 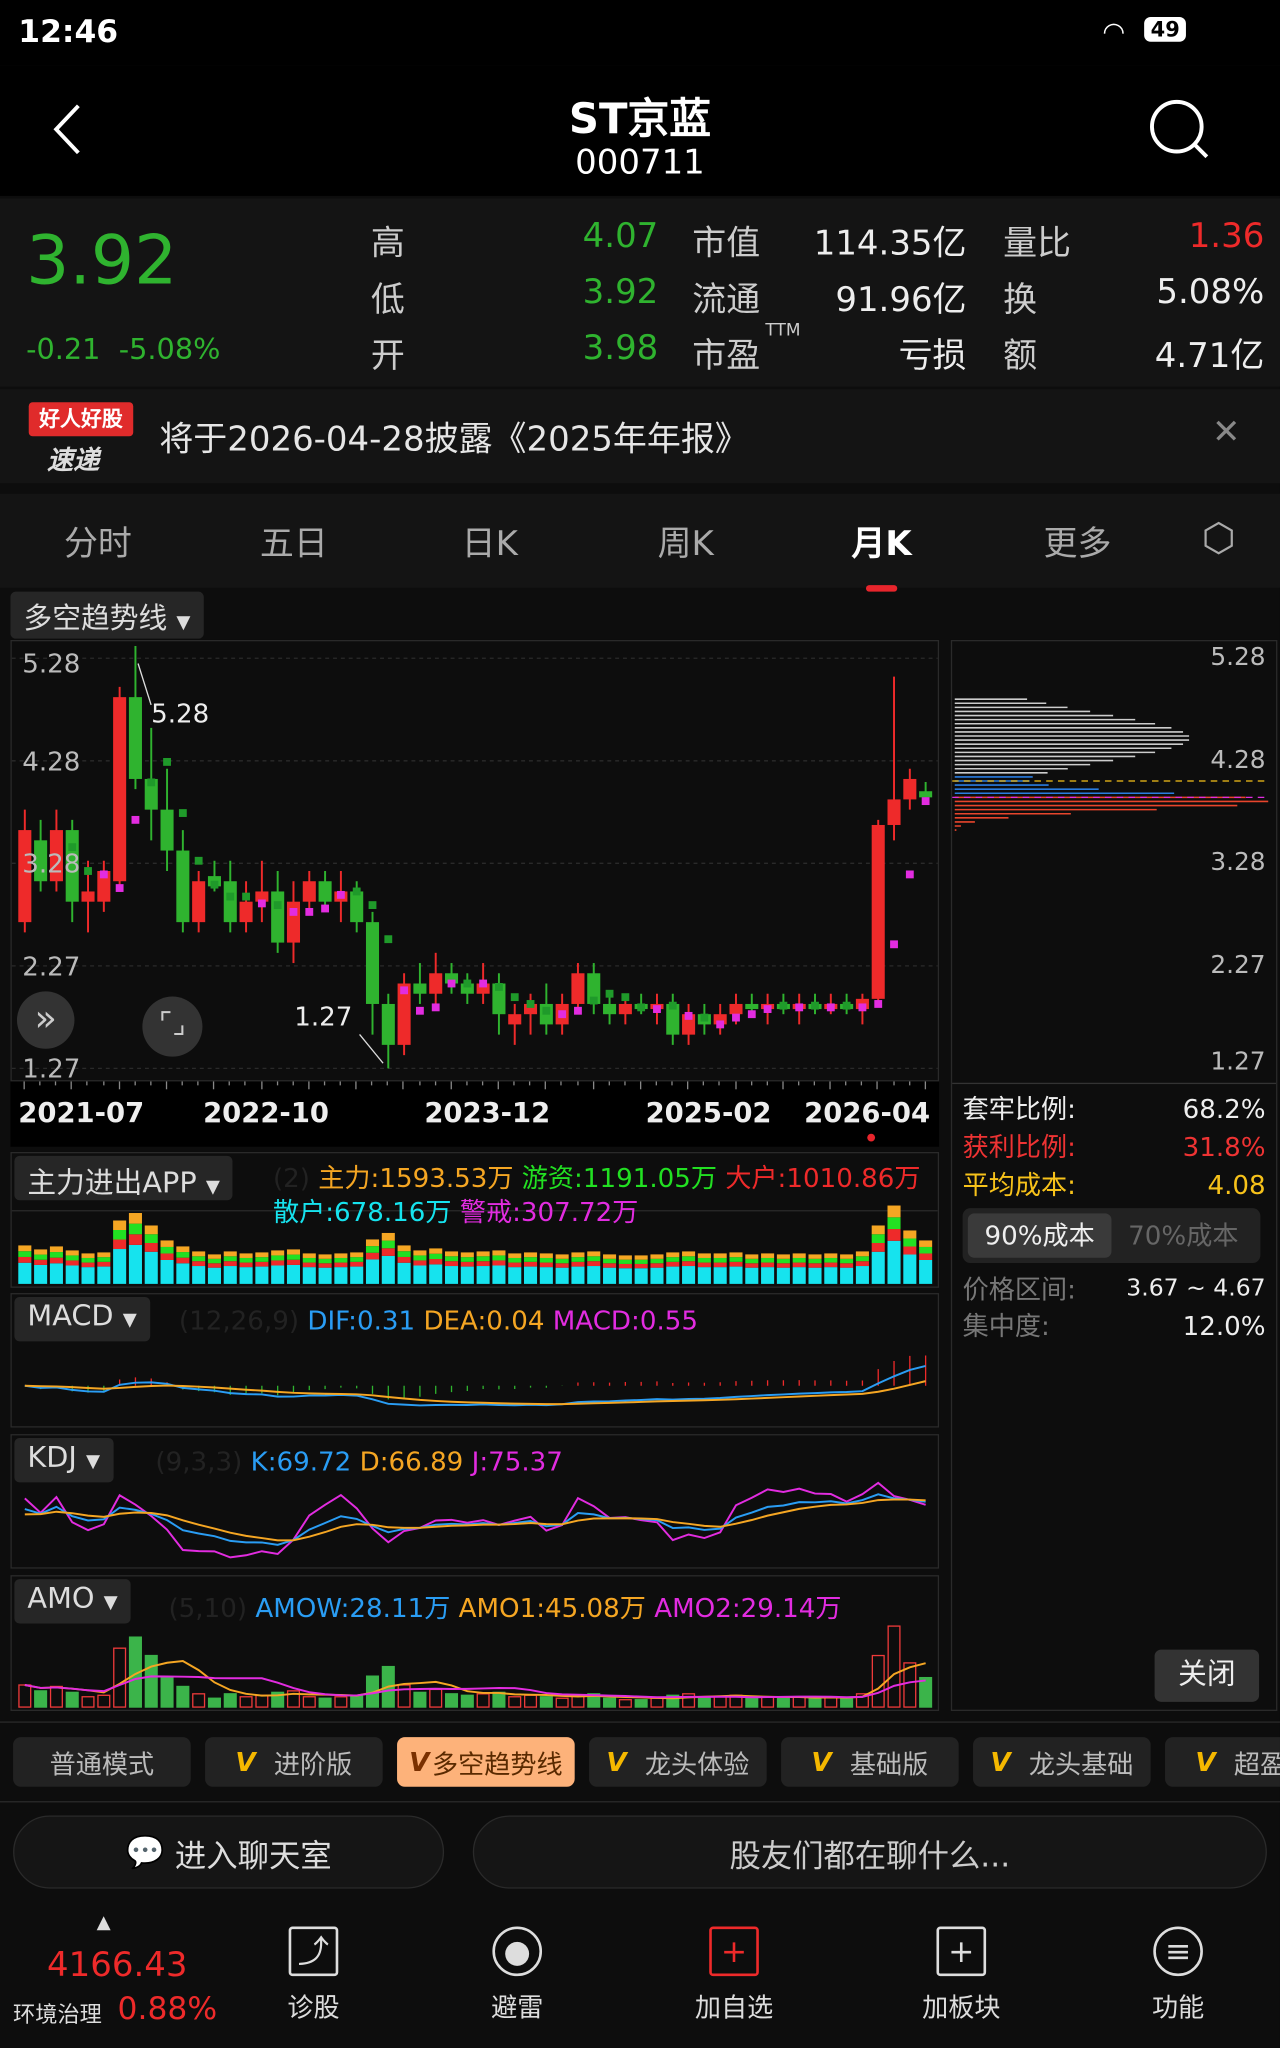 What do you see at coordinates (1238, 964) in the screenshot?
I see `chip-price-tick: 2.27` at bounding box center [1238, 964].